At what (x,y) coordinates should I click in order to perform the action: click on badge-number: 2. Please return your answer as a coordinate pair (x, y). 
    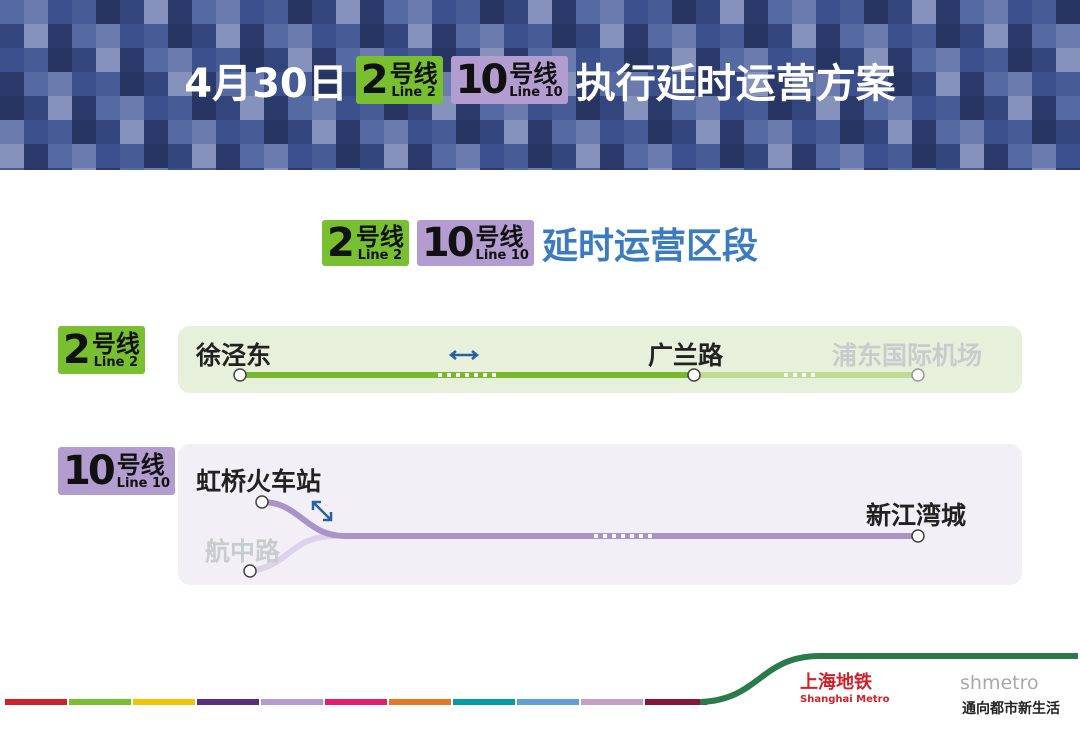
    Looking at the image, I should click on (77, 350).